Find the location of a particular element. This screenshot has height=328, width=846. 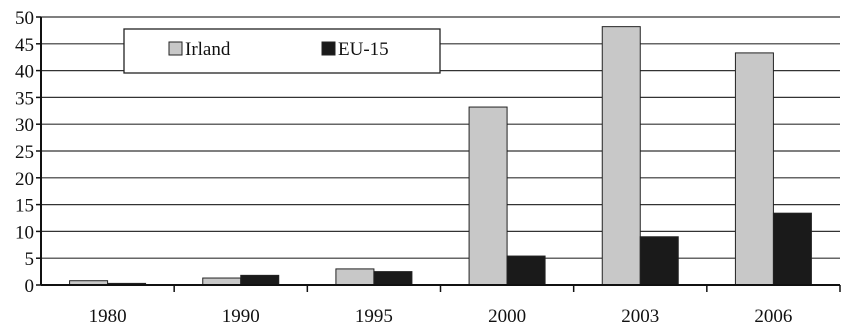

y-tick-label: 50 is located at coordinates (24, 18).